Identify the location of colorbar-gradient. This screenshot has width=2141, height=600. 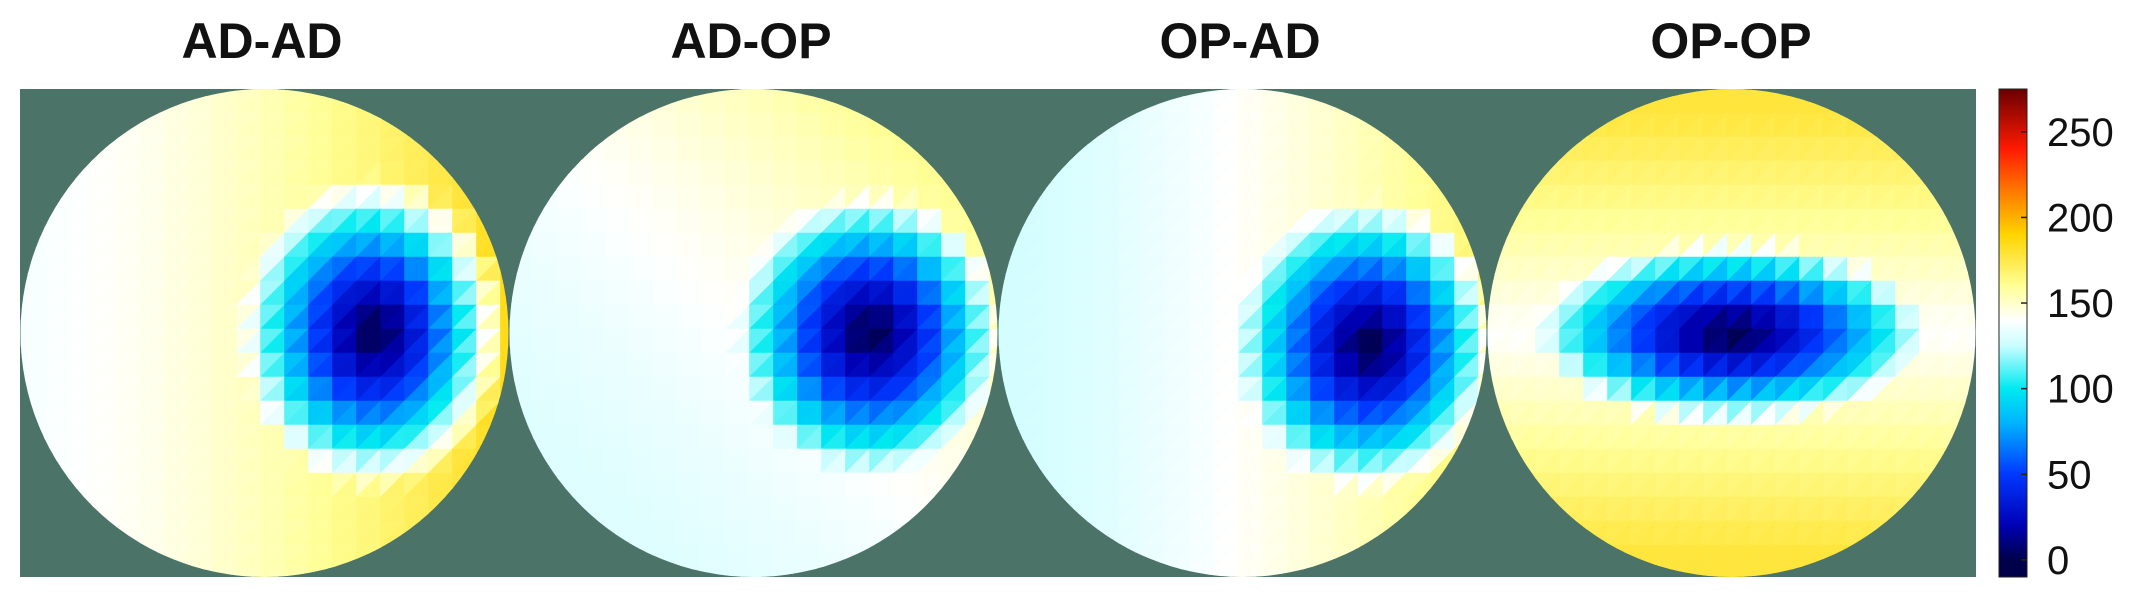
(2013, 333).